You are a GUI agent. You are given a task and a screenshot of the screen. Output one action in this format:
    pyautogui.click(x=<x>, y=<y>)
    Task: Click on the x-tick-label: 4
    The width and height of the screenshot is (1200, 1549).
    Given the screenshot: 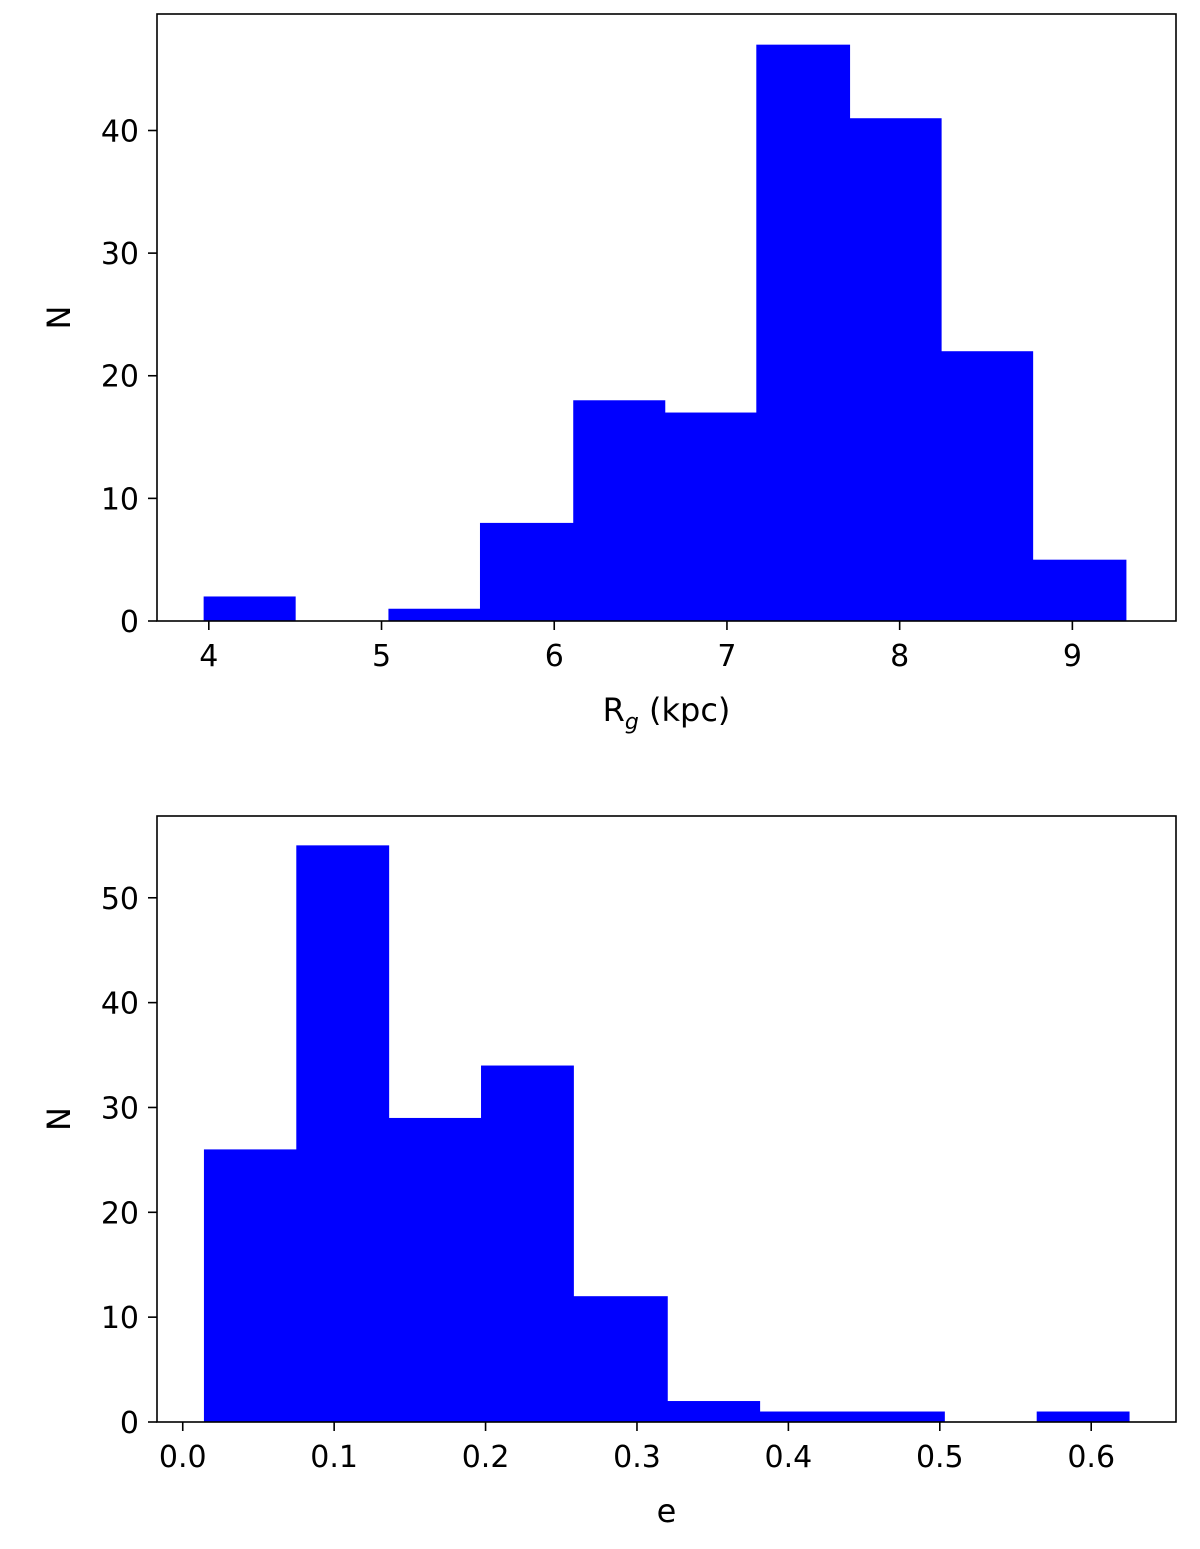 What is the action you would take?
    pyautogui.click(x=208, y=656)
    